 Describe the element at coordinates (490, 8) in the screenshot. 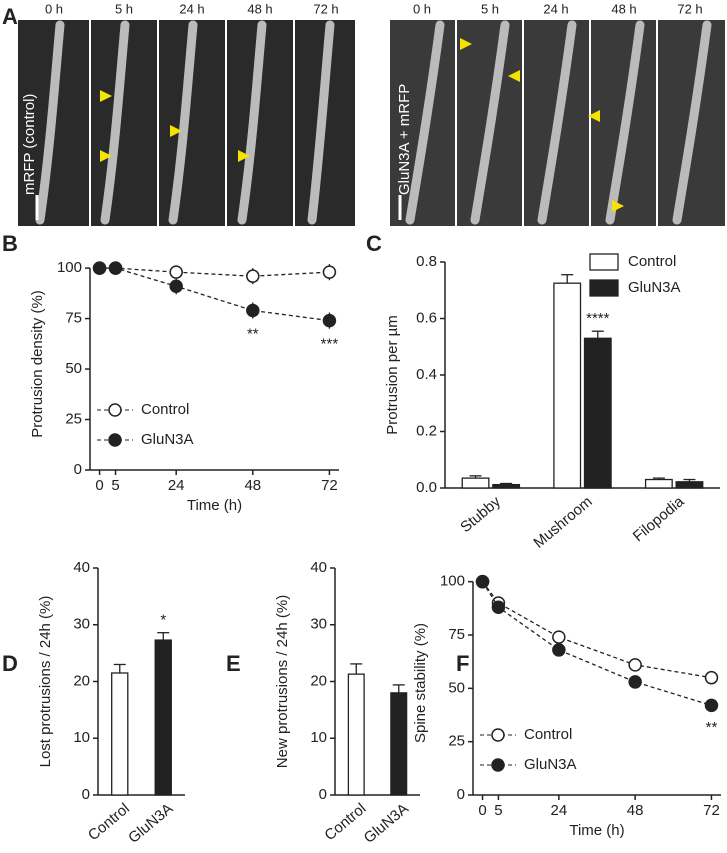

I see `time-label: 5 h` at that location.